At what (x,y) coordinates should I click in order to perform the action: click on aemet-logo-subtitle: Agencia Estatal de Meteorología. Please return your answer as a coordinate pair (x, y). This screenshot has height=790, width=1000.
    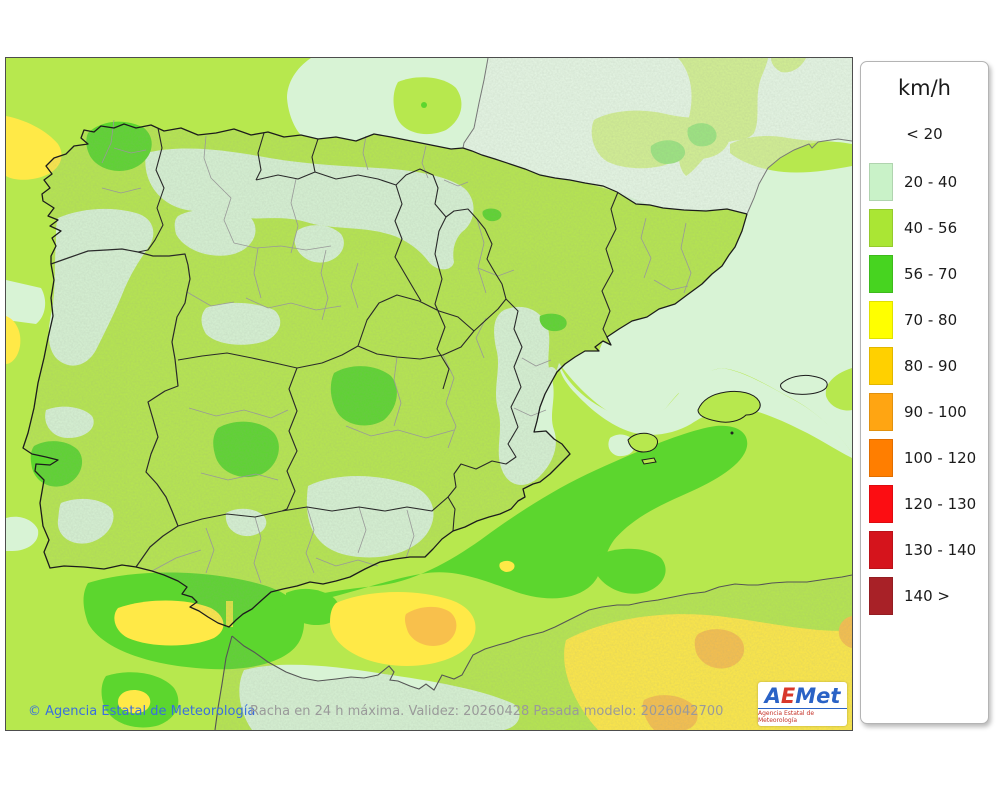
    Looking at the image, I should click on (802, 715).